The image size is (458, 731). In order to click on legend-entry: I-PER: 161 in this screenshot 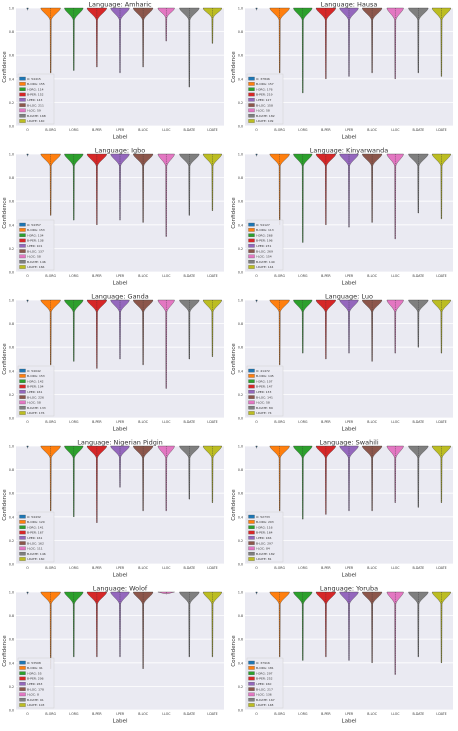, I will do `click(34, 392)`.